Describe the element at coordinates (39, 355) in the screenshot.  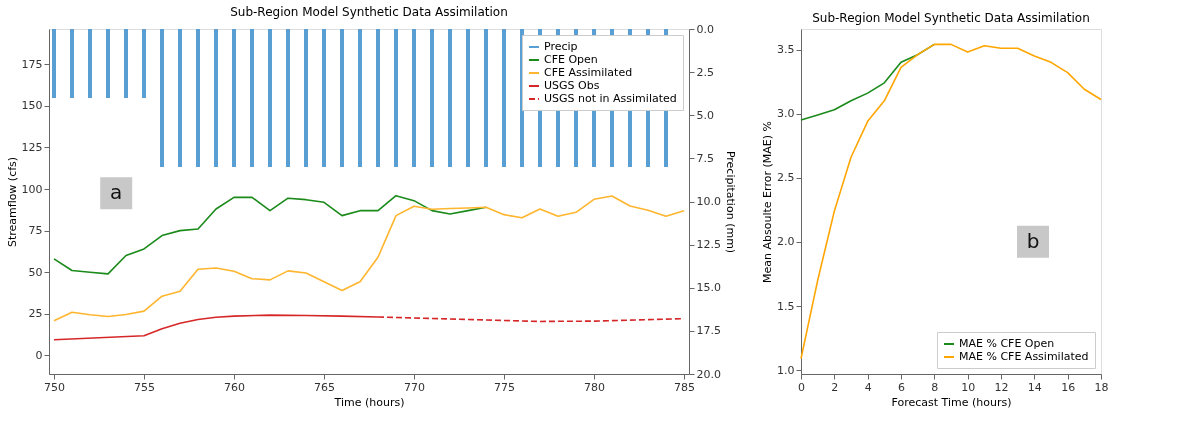
I see `y-tick-label: 0` at that location.